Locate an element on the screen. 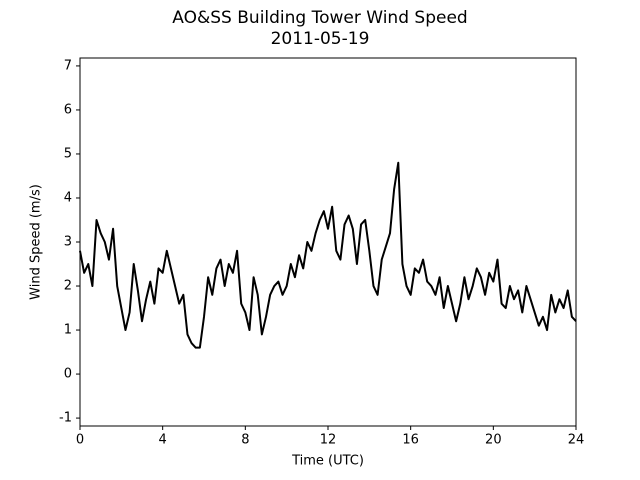  x-tick-label: 24 is located at coordinates (576, 440).